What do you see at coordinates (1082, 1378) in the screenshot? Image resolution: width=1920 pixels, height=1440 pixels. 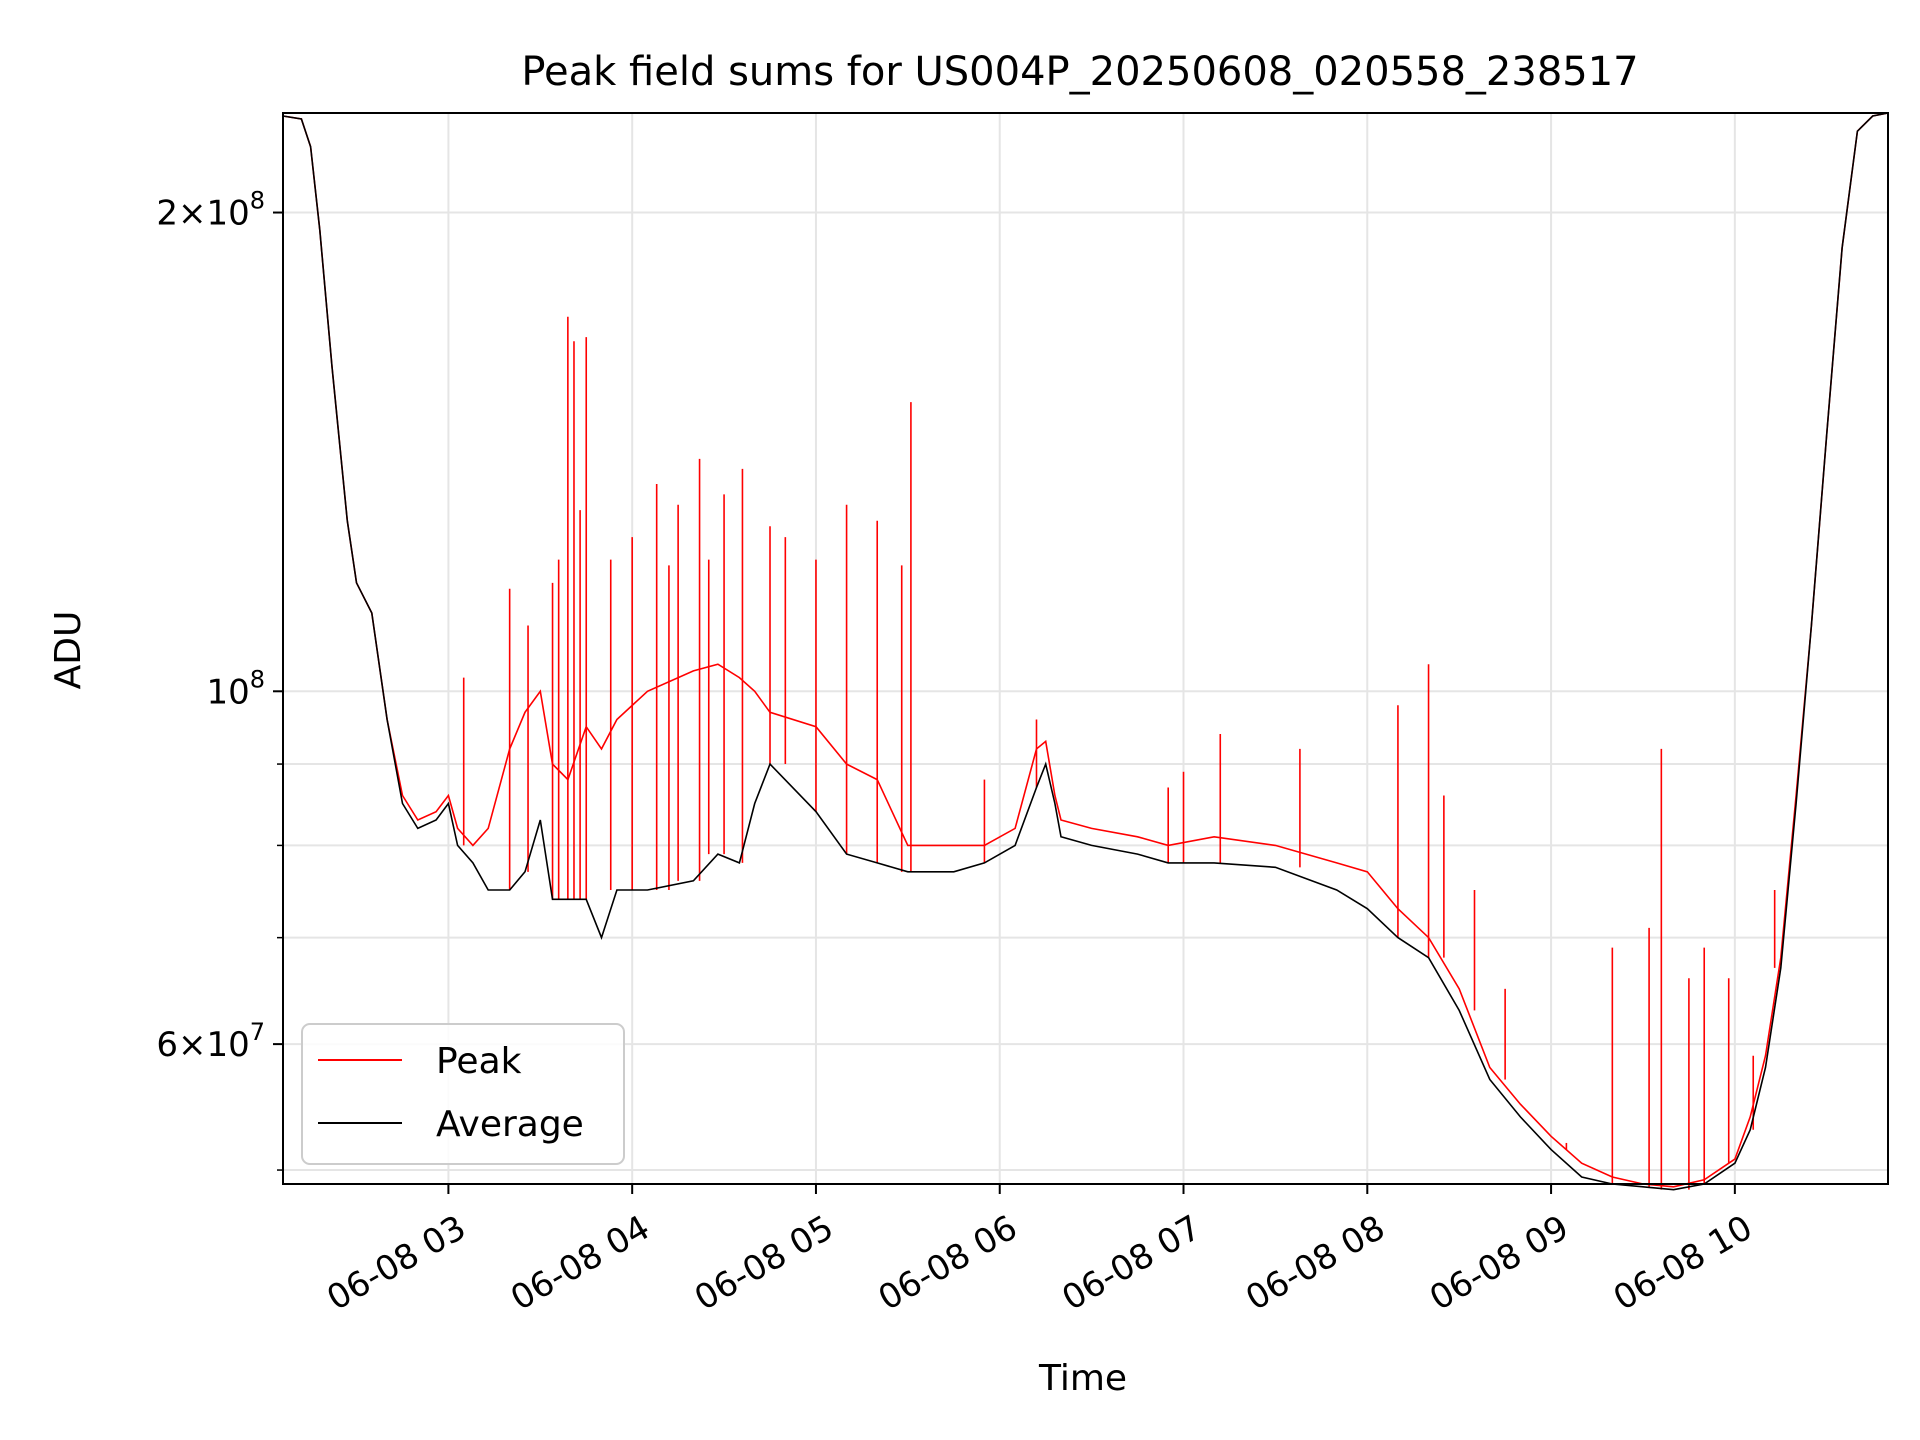 I see `x-axis-label: Time` at bounding box center [1082, 1378].